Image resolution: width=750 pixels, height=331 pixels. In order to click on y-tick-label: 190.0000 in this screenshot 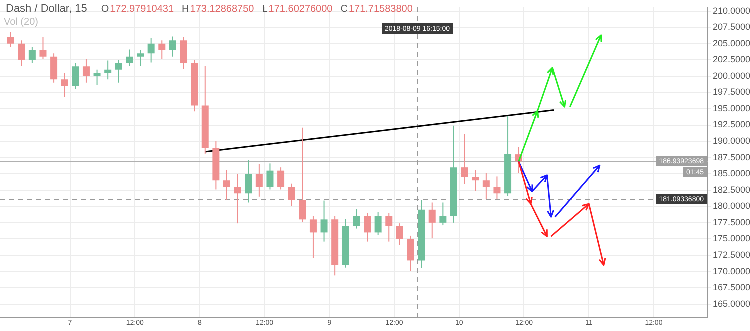, I will do `click(731, 141)`.